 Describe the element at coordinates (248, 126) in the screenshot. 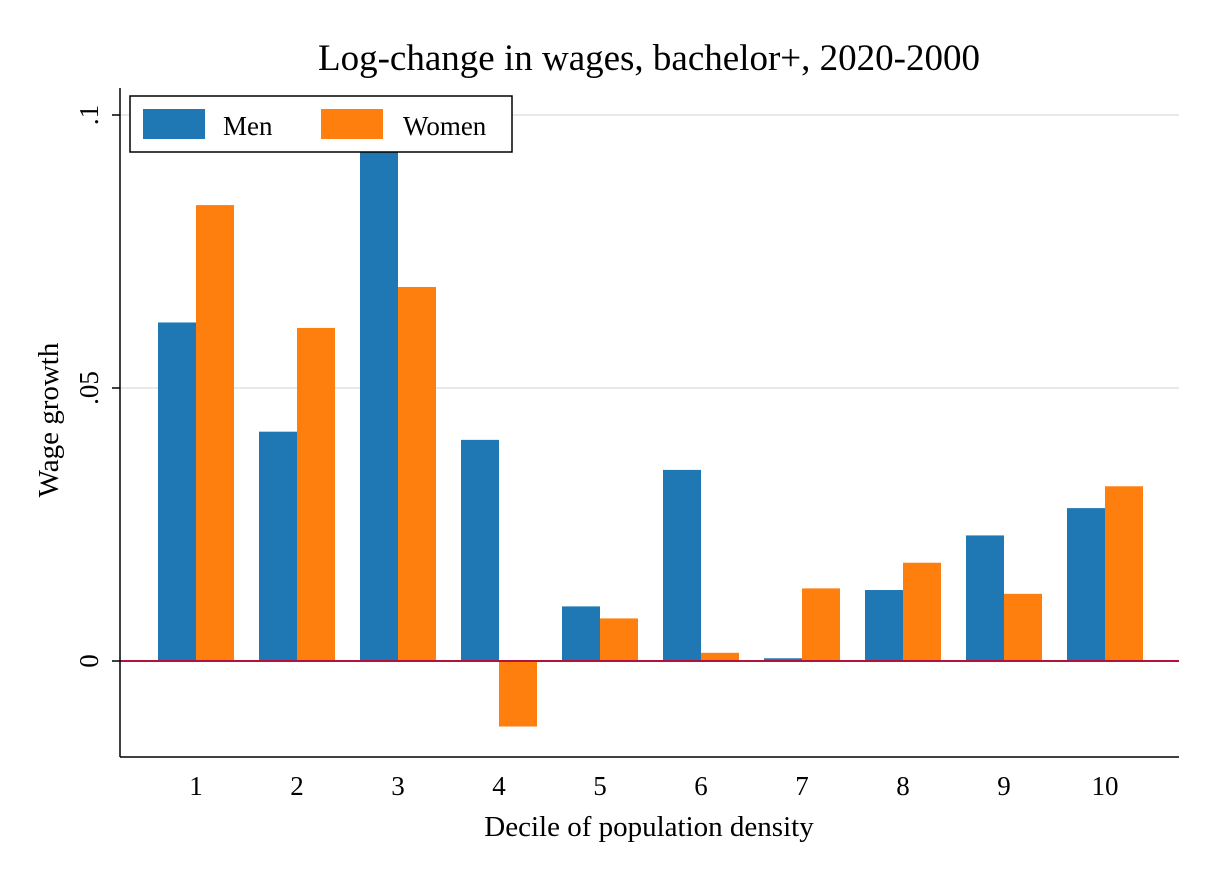

I see `legend-label-men: Men` at that location.